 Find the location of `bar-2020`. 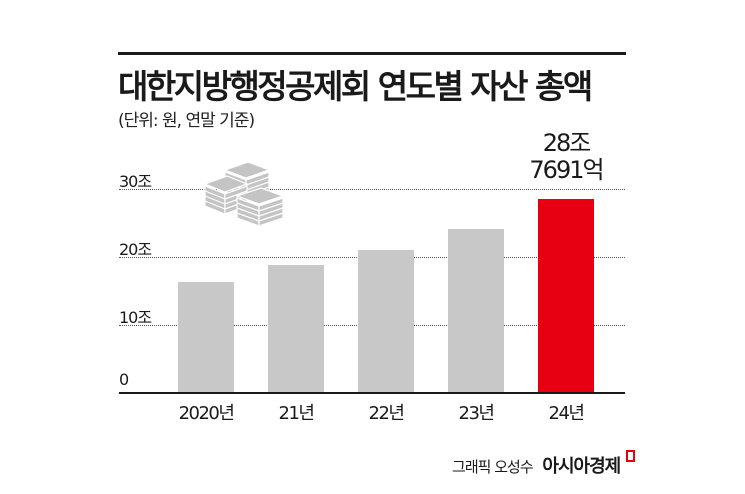

bar-2020 is located at coordinates (206, 337).